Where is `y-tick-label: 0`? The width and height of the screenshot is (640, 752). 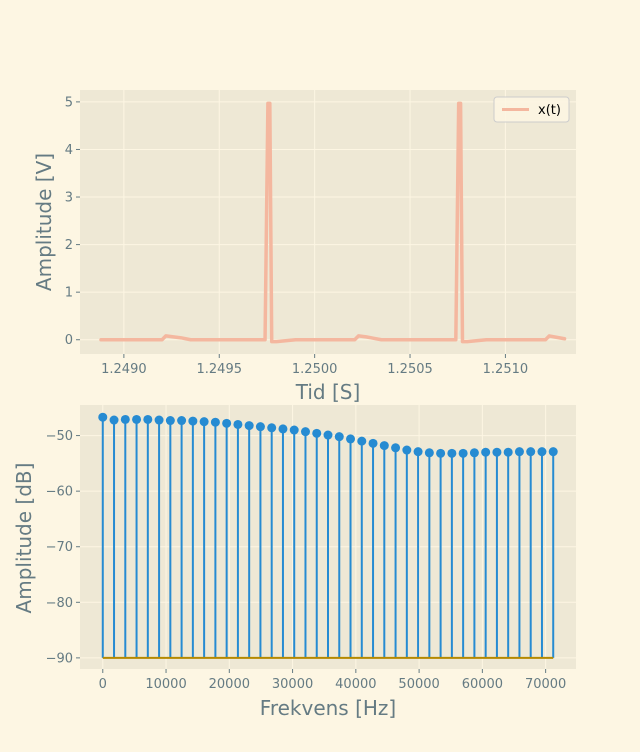 y-tick-label: 0 is located at coordinates (69, 340).